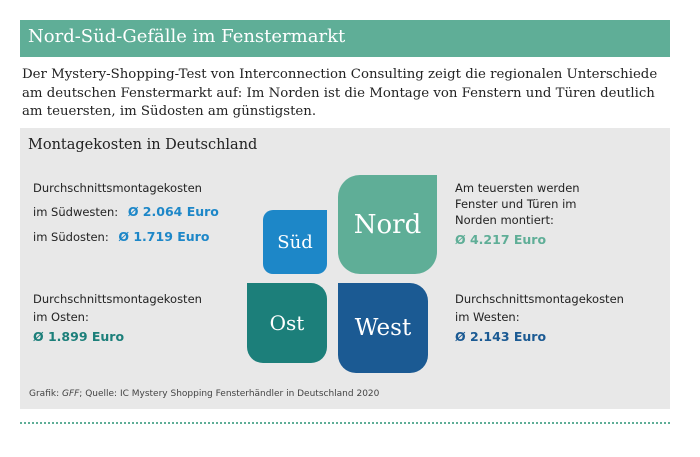 This screenshot has height=457, width=700. Describe the element at coordinates (187, 36) in the screenshot. I see `page-title: Nord-Süd-Gefälle im Fenstermarkt` at that location.